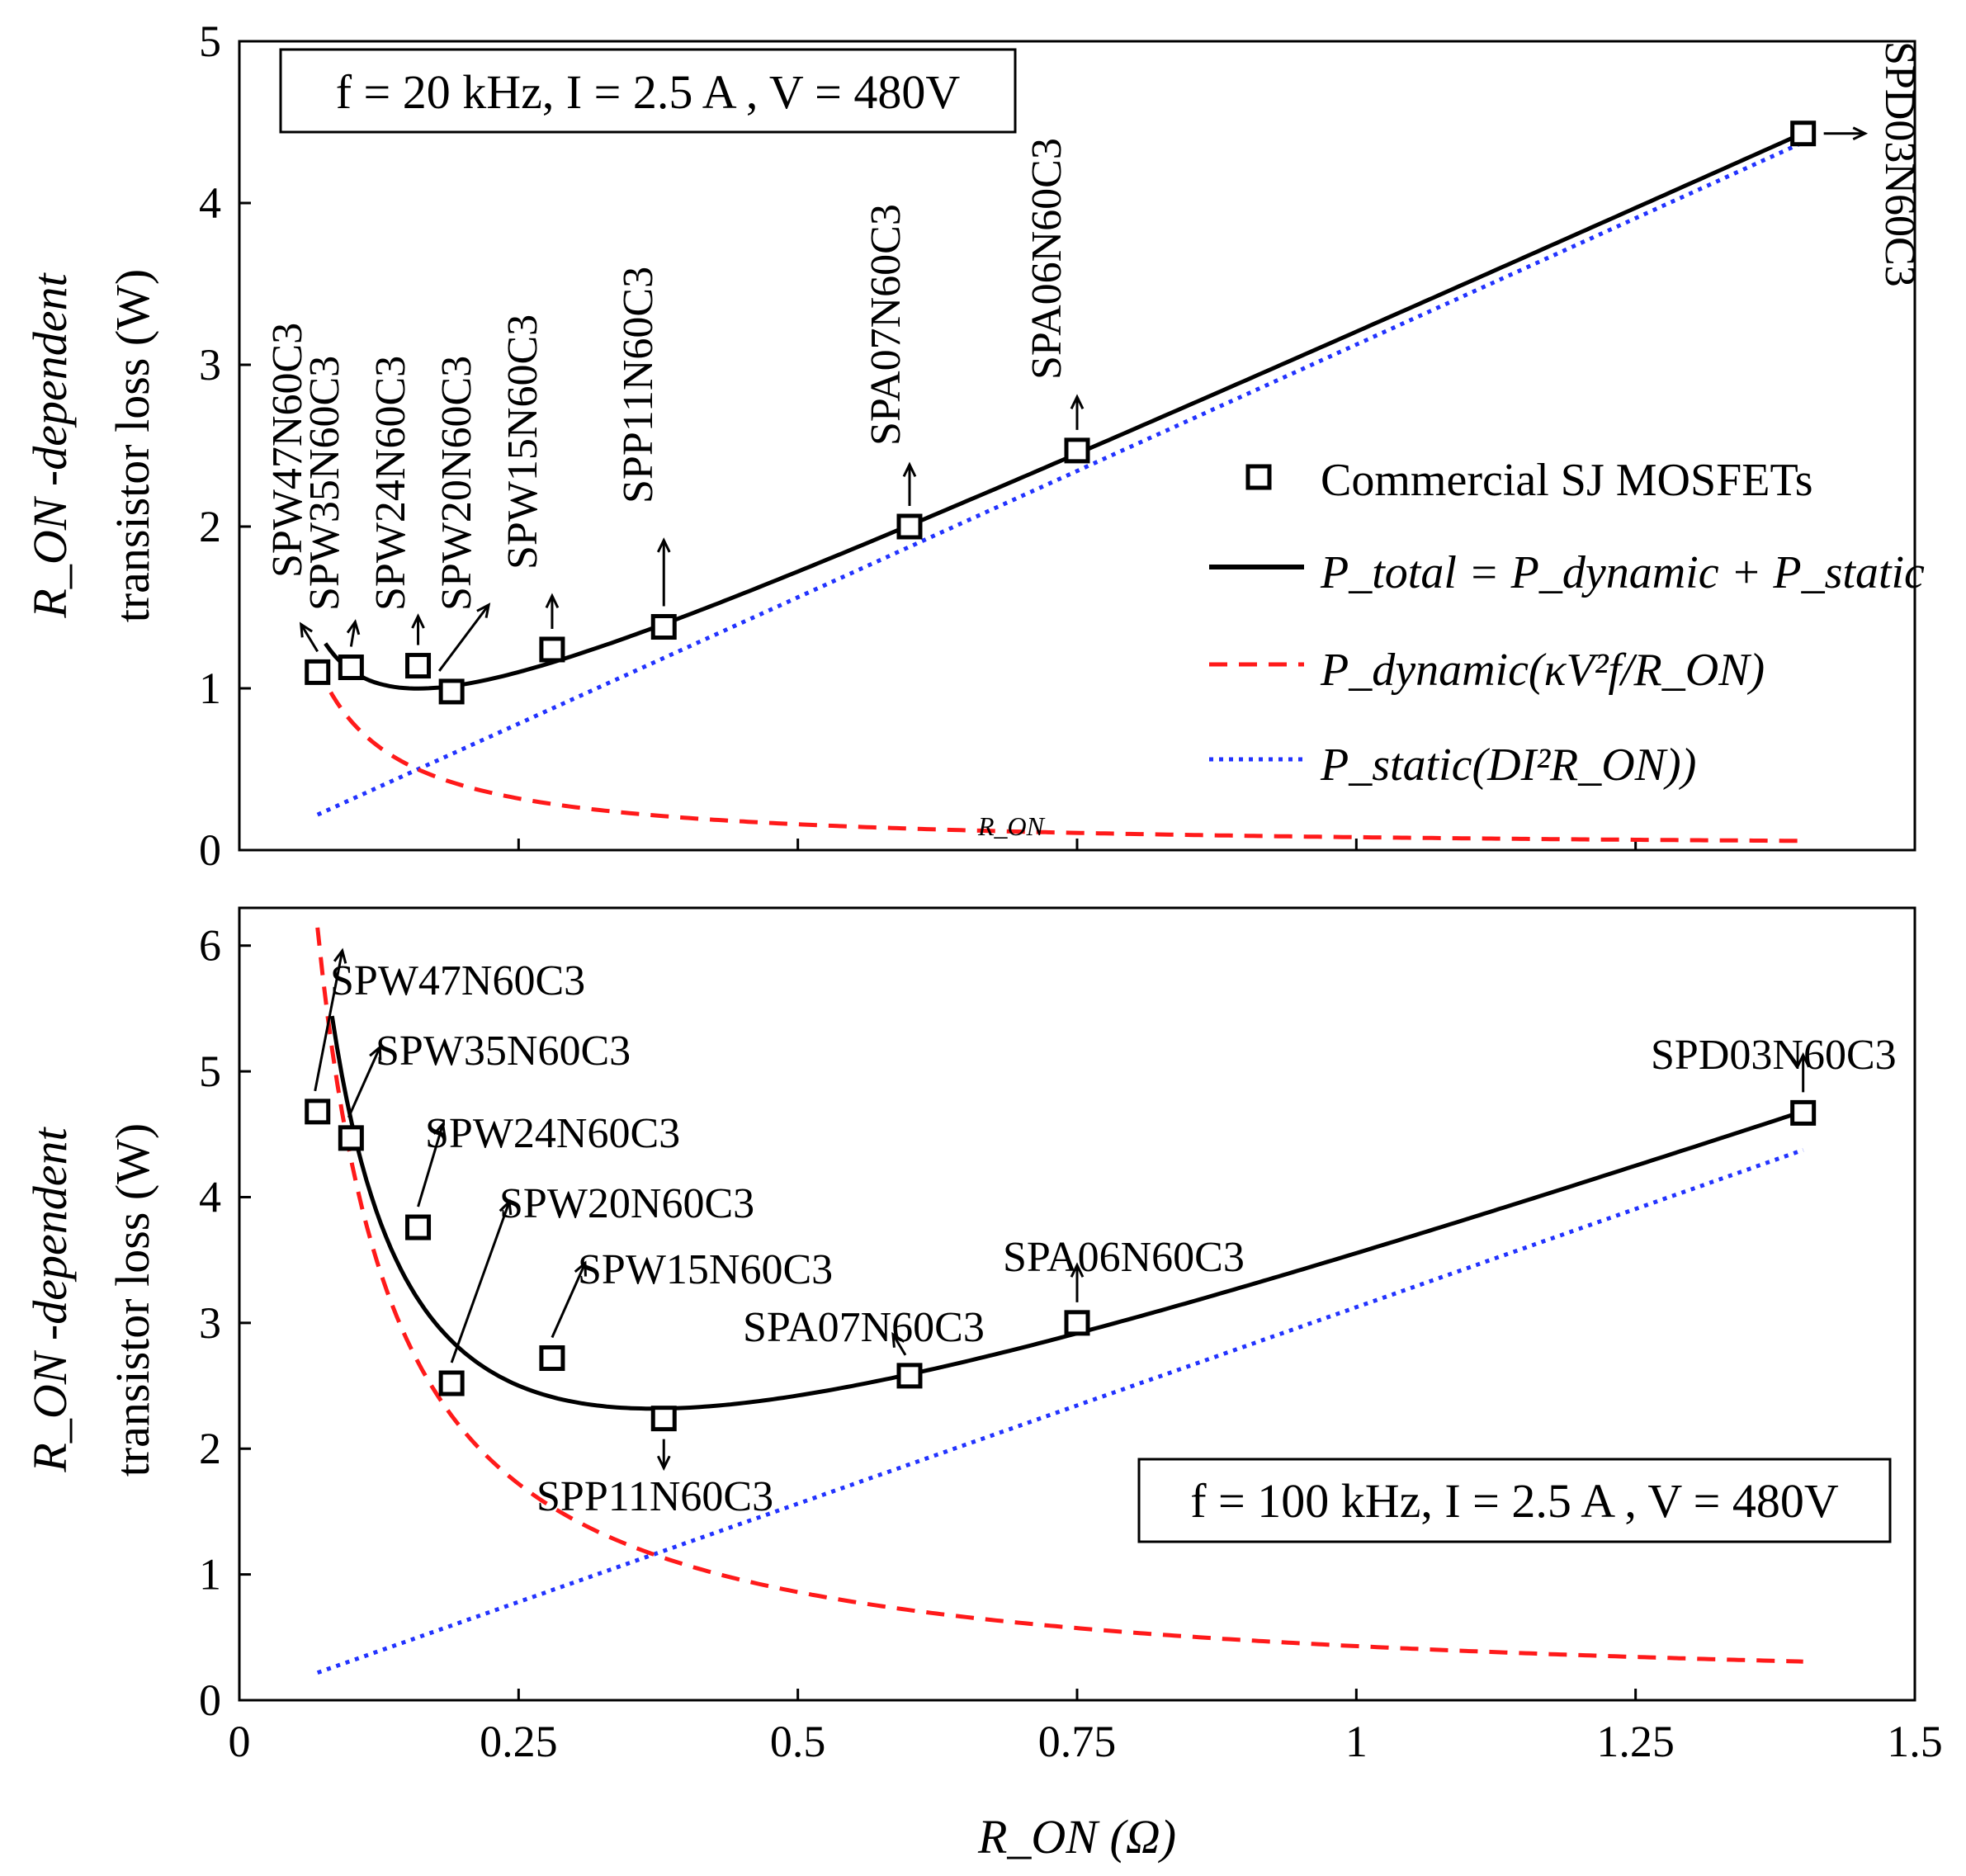 This screenshot has width=1966, height=1876. I want to click on stray-ron-label: R_ON, so click(1011, 826).